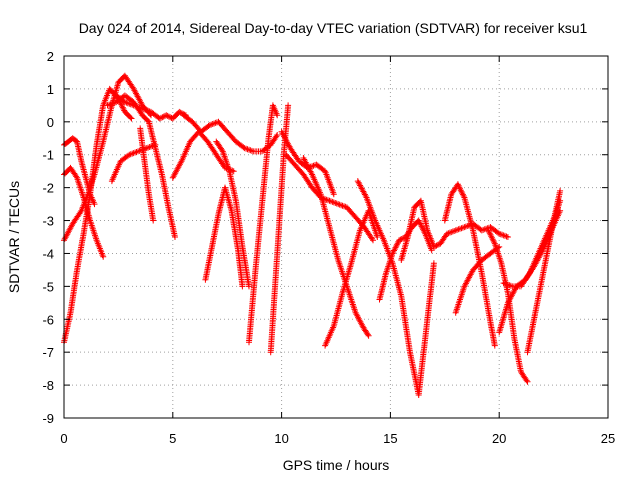 This screenshot has width=640, height=480. I want to click on series-markers, so click(469, 265).